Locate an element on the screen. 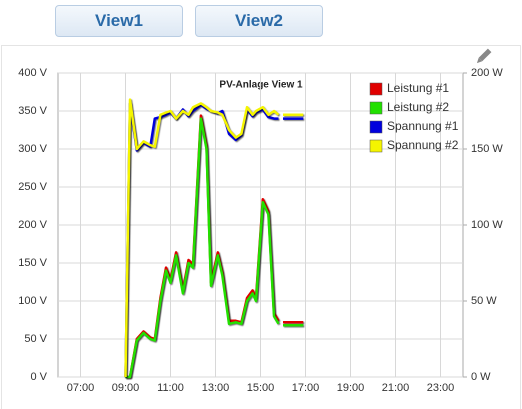  y-tick-label: 100 V is located at coordinates (32, 301).